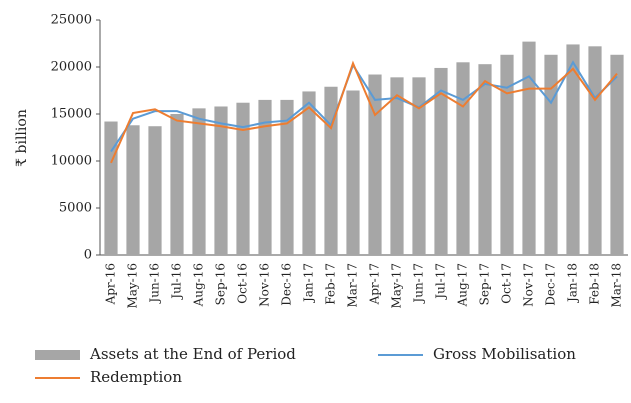 The height and width of the screenshot is (403, 631). What do you see at coordinates (463, 285) in the screenshot?
I see `x-tick-label: Aug-17` at bounding box center [463, 285].